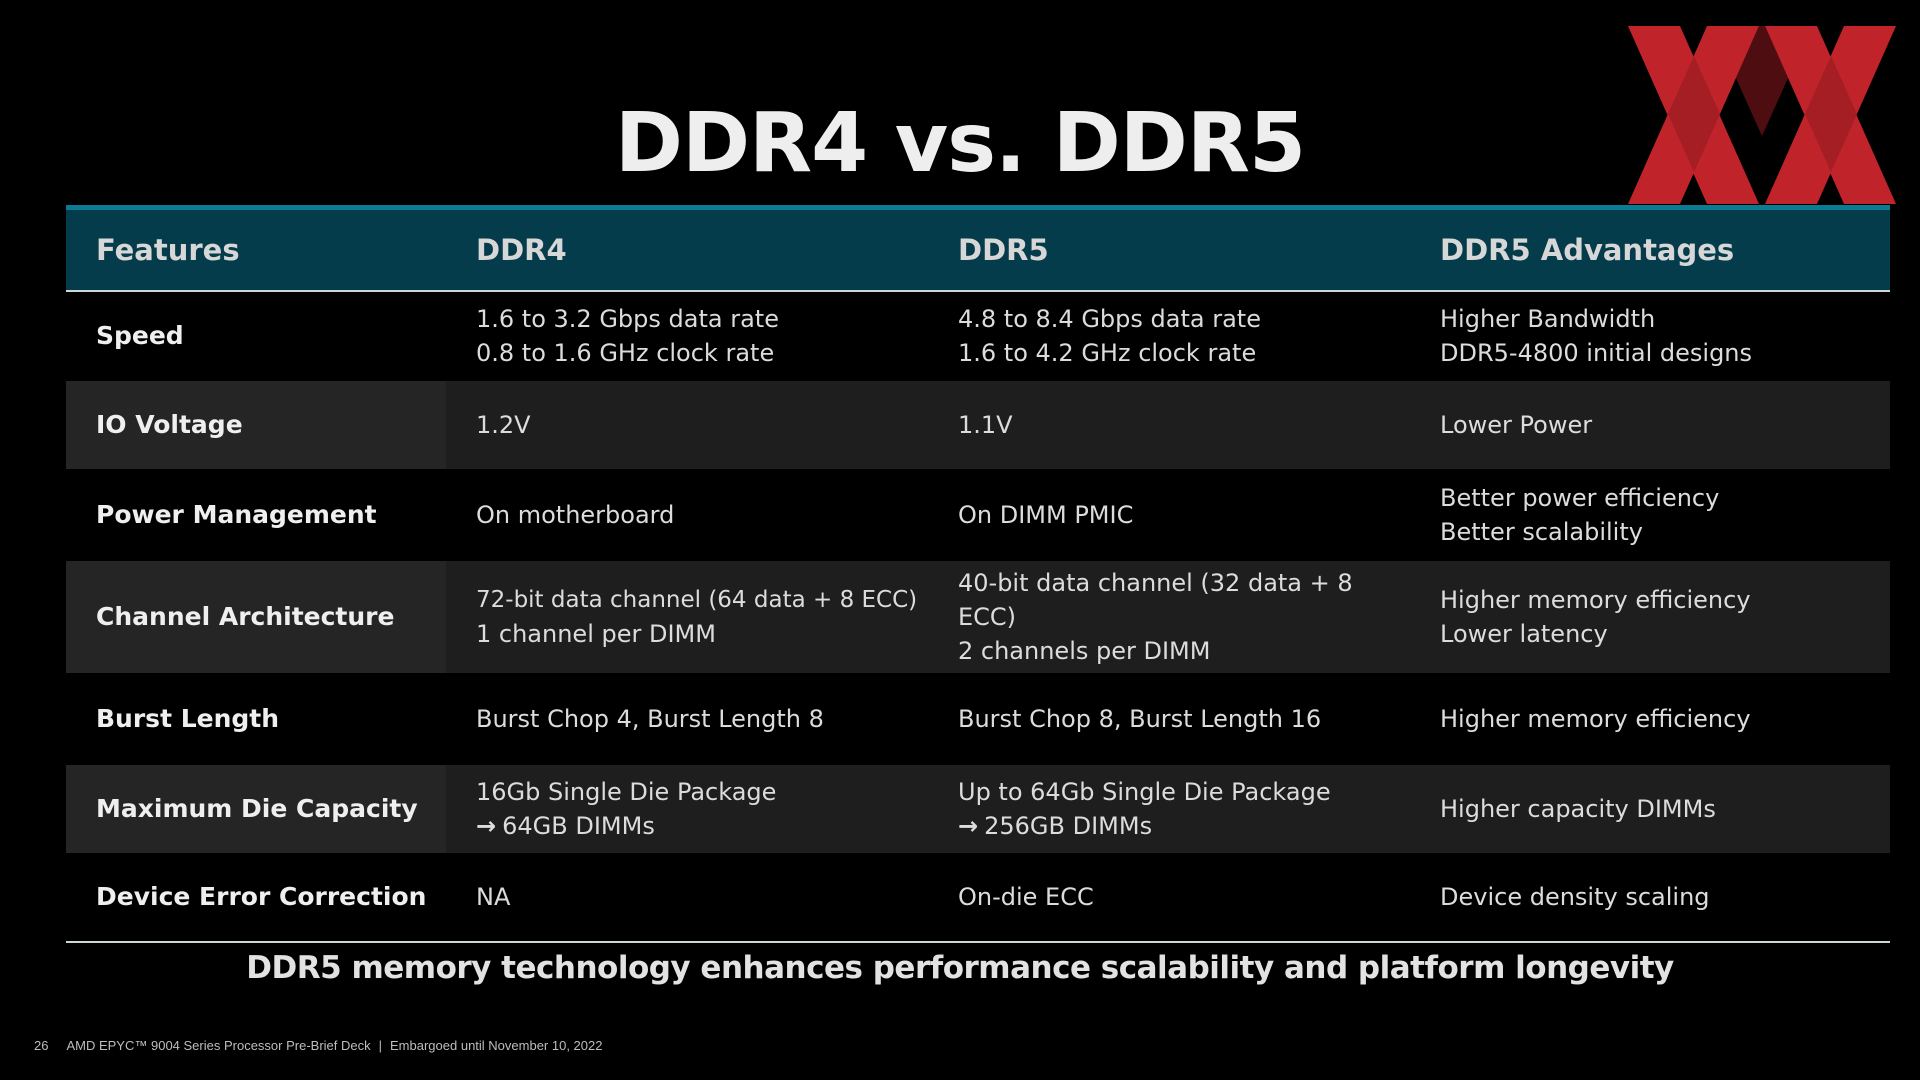 The image size is (1920, 1080). Describe the element at coordinates (626, 791) in the screenshot. I see `cell-line: 16Gb Single Die Package` at that location.